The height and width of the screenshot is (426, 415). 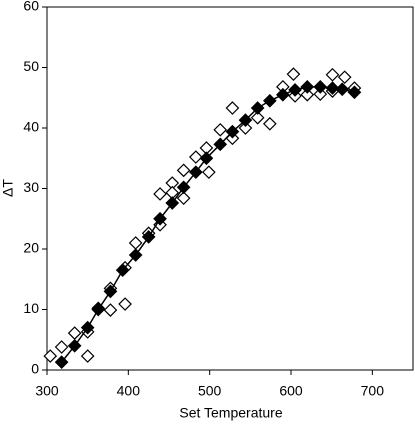 I want to click on x-tick-label: 500, so click(x=210, y=391).